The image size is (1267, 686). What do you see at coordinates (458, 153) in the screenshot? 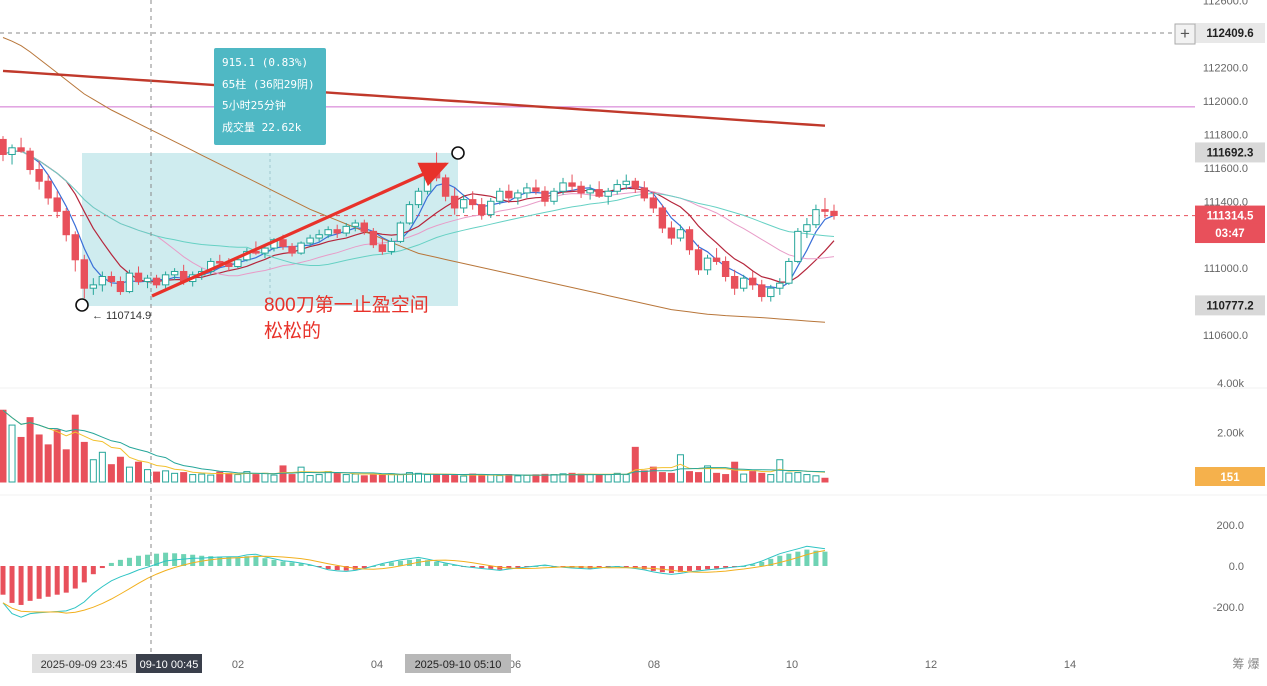
I see `high-marker-circle` at bounding box center [458, 153].